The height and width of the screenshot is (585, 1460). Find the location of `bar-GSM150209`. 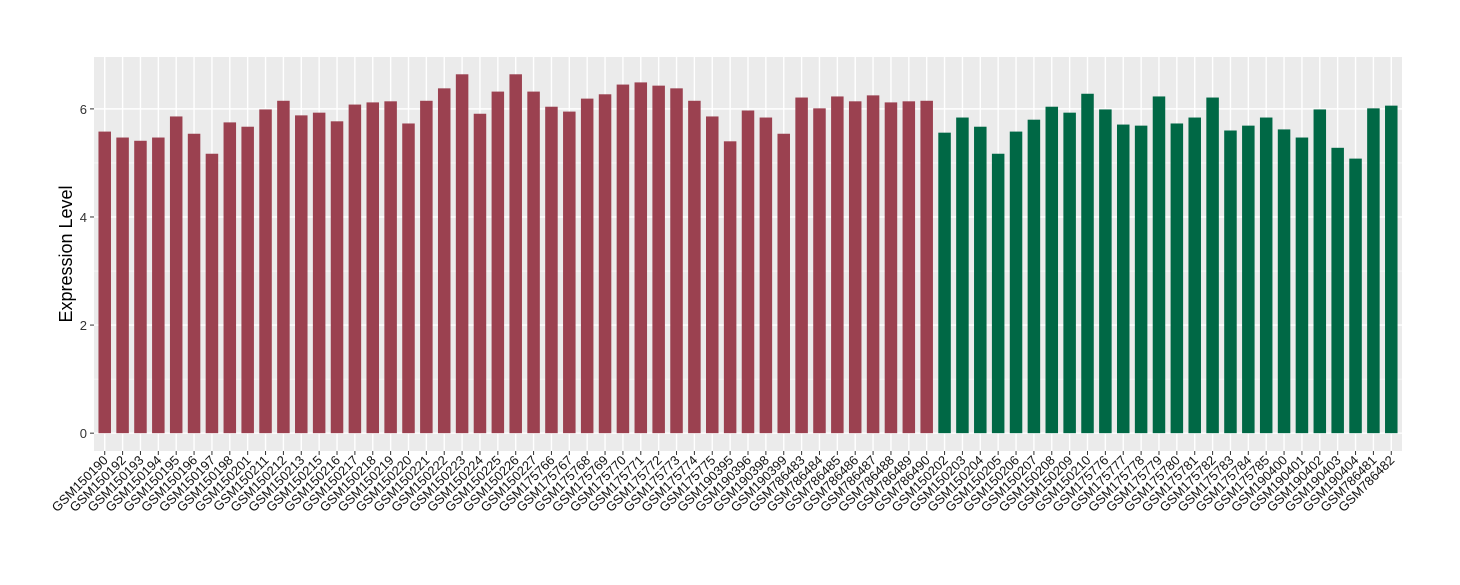

bar-GSM150209 is located at coordinates (1069, 273).